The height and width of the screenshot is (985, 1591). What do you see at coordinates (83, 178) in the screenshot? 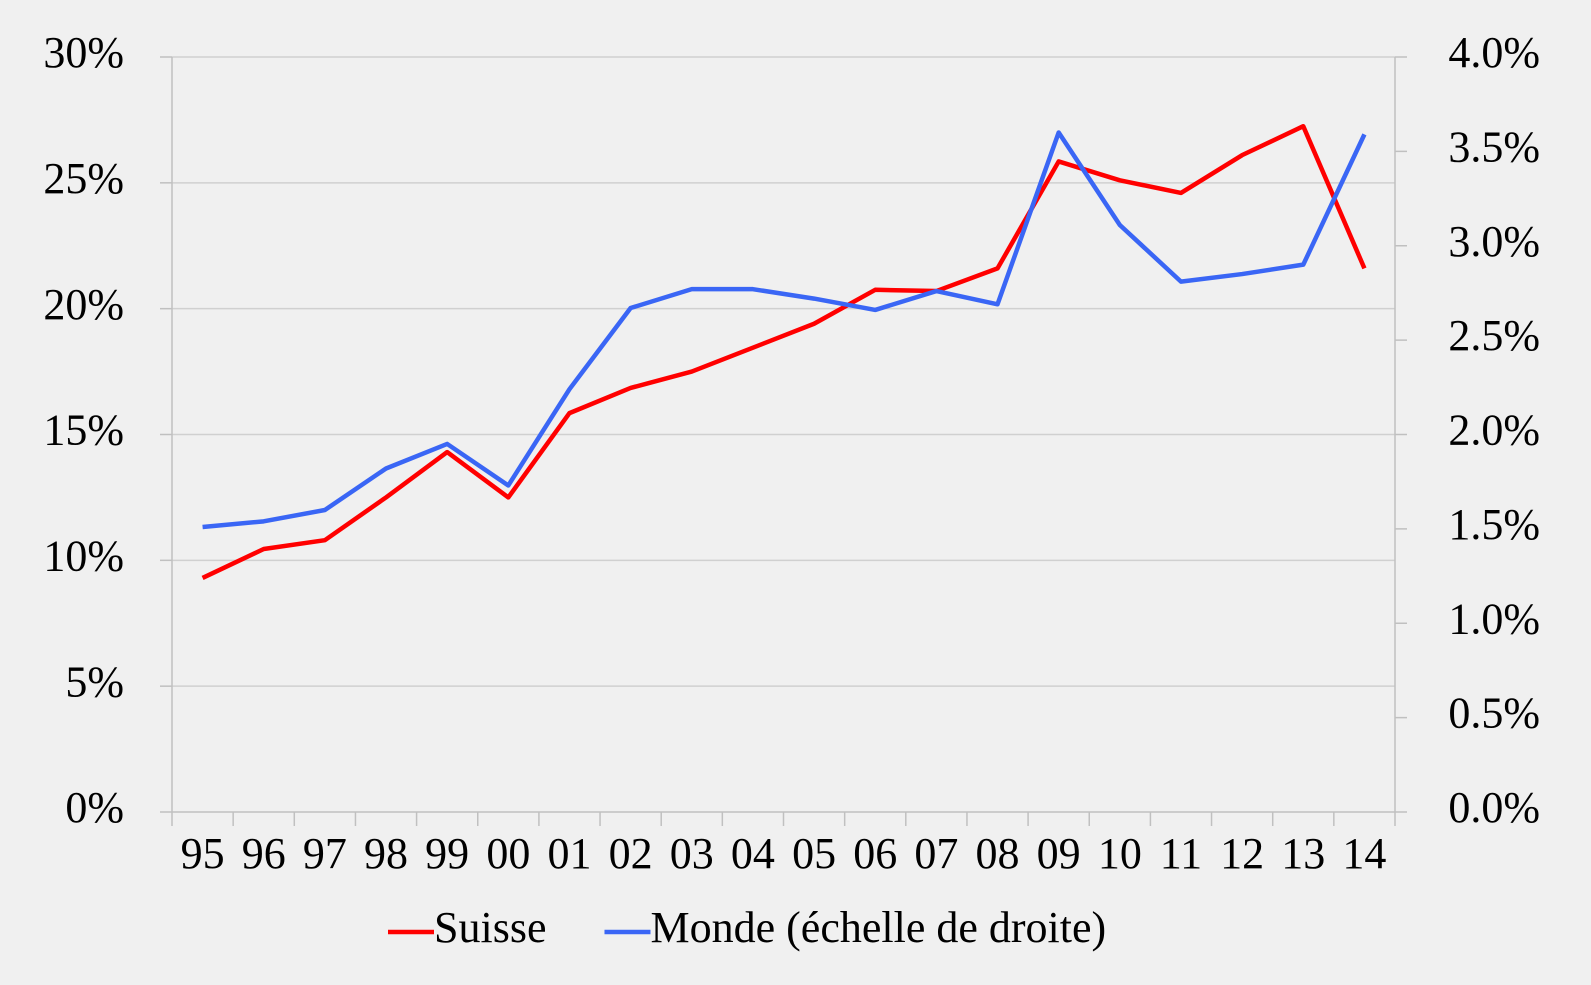
I see `y-tick-label: 25%` at bounding box center [83, 178].